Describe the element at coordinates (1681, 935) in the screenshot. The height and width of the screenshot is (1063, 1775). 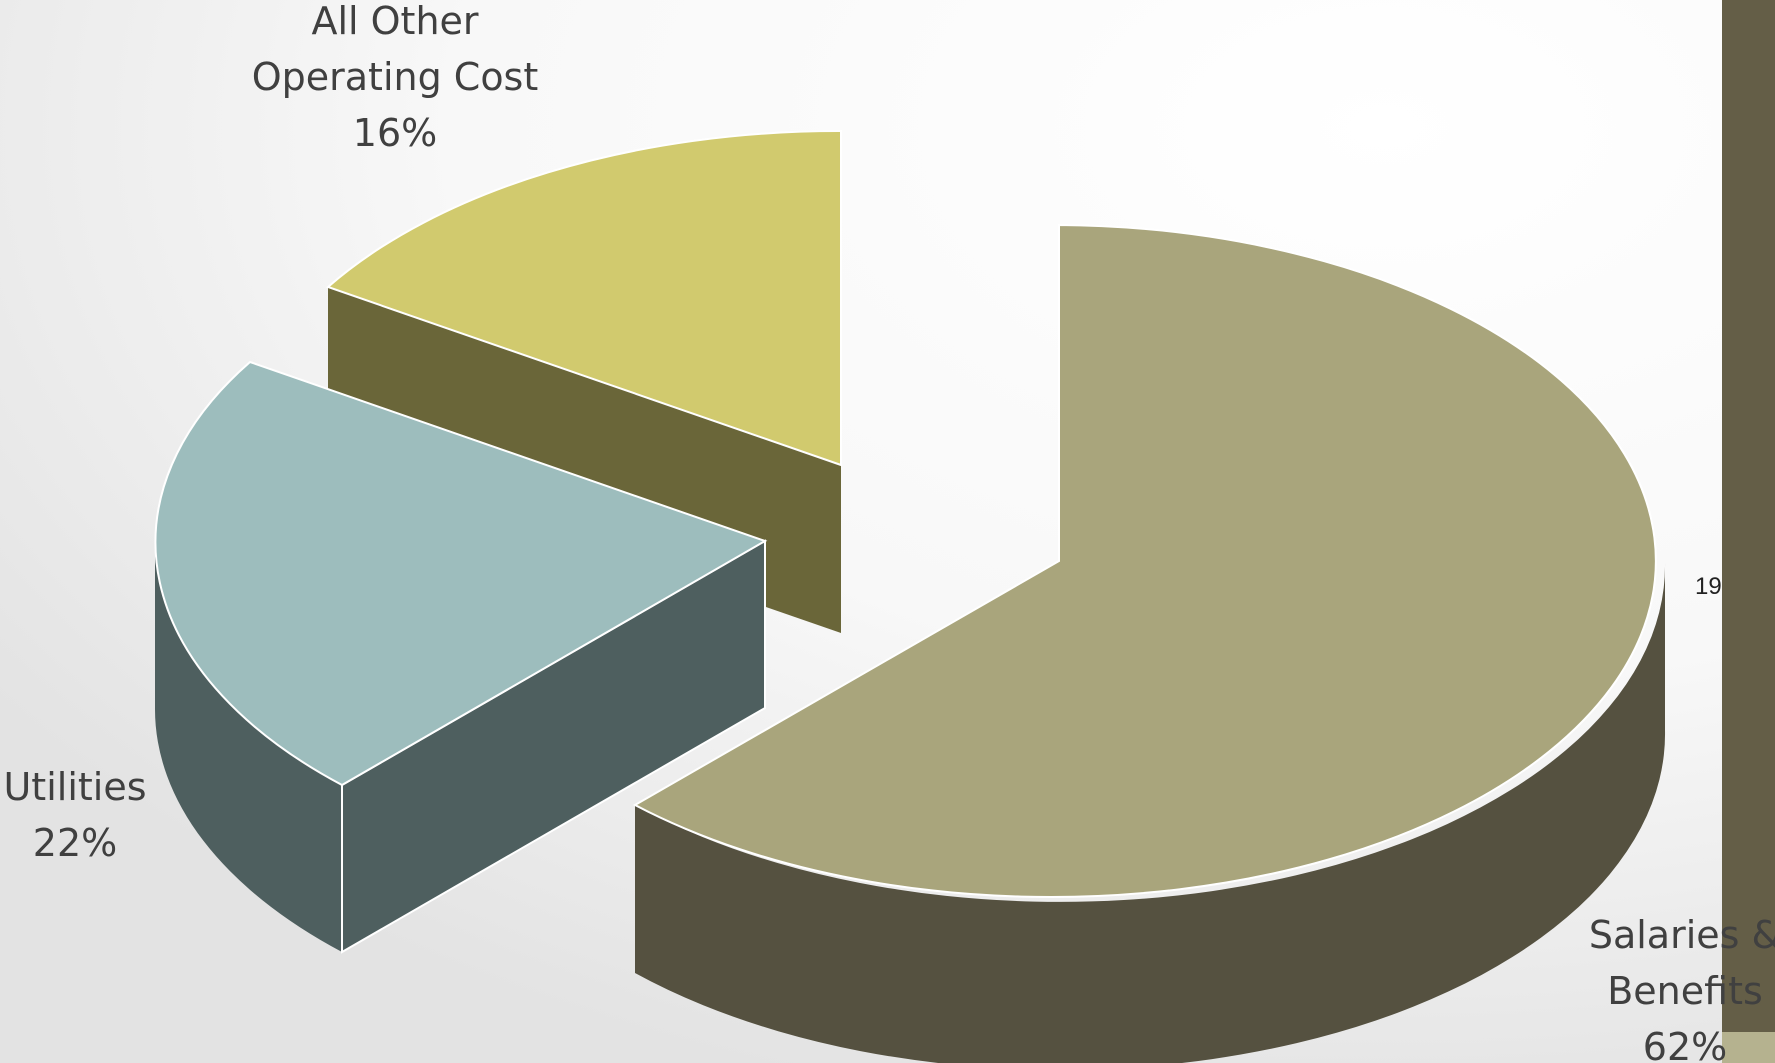
I see `data-label-line: Salaries &` at that location.